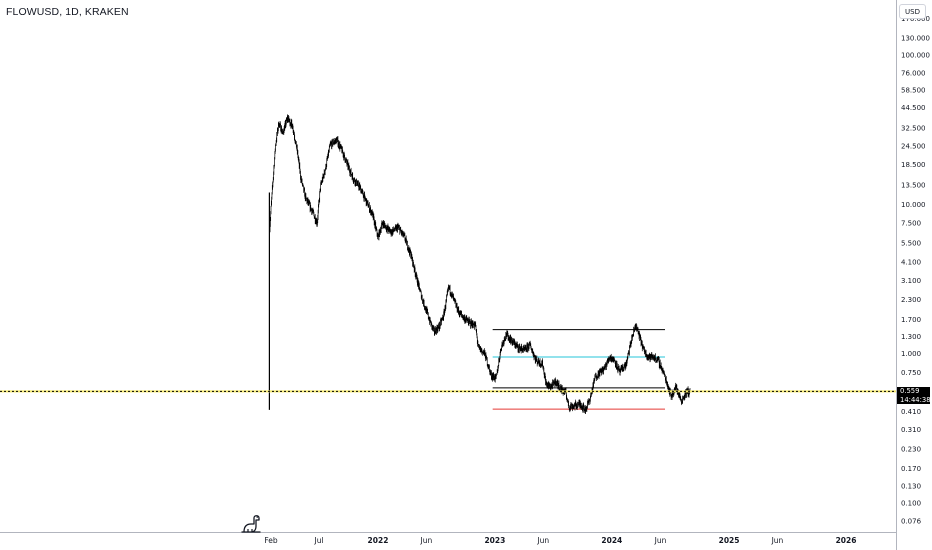  I want to click on price-tick-label: 2.300, so click(911, 300).